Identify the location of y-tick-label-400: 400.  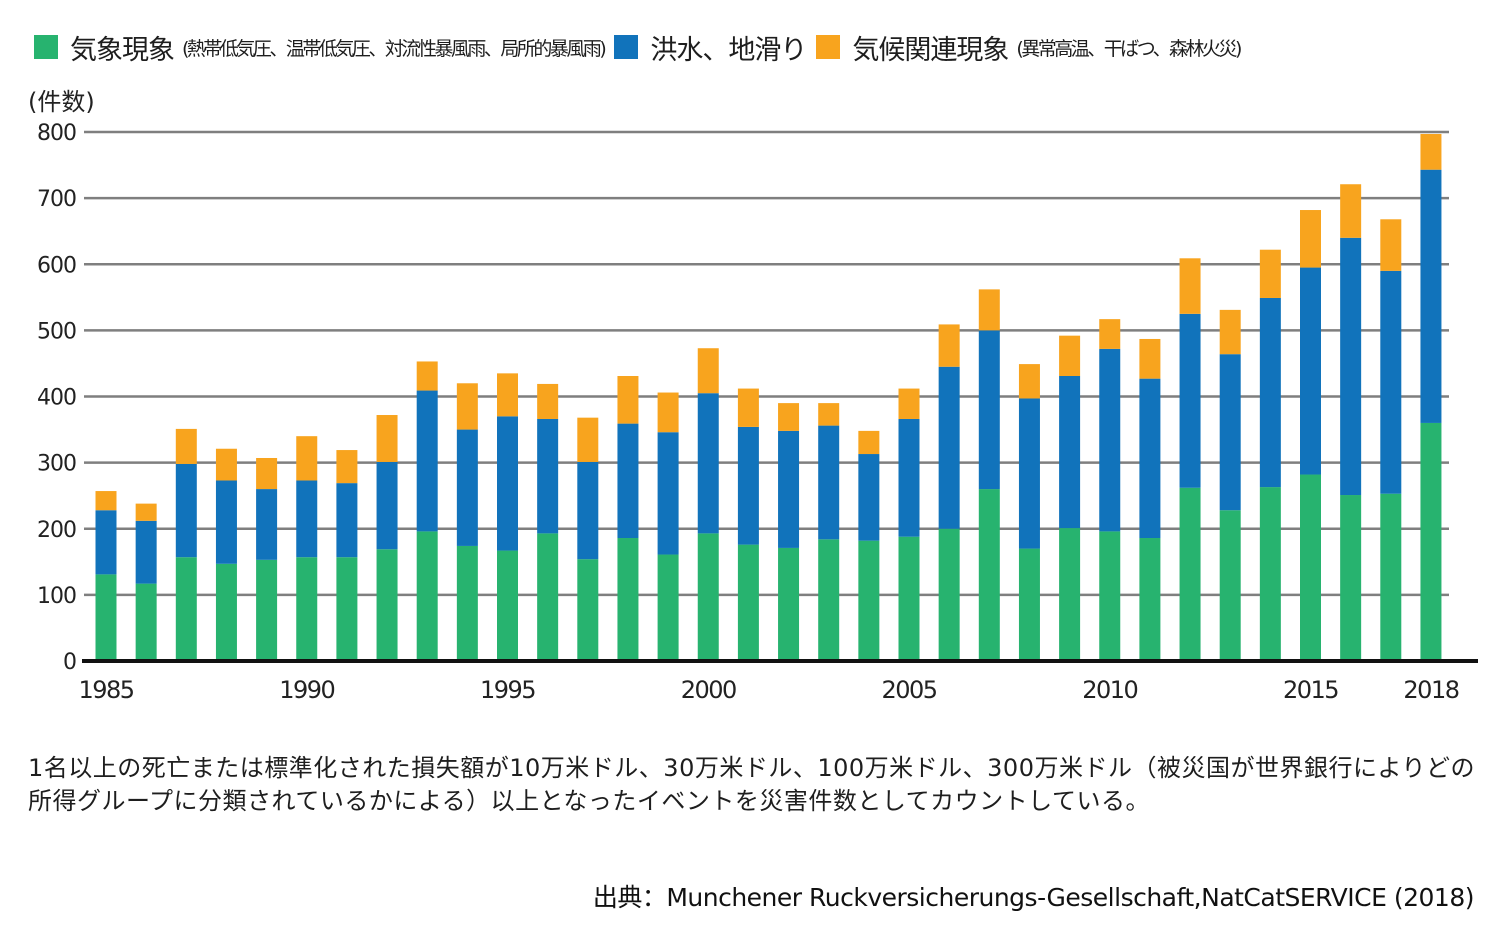
(56, 398).